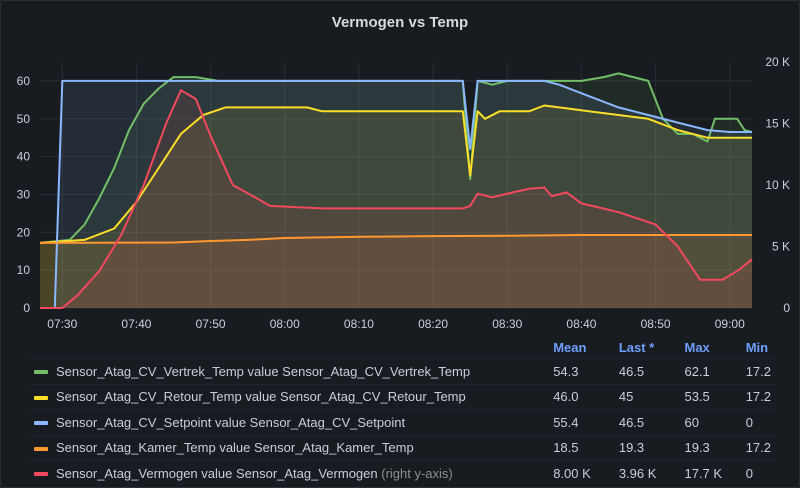 The image size is (800, 488). What do you see at coordinates (582, 447) in the screenshot?
I see `legend-mean: 18.5` at bounding box center [582, 447].